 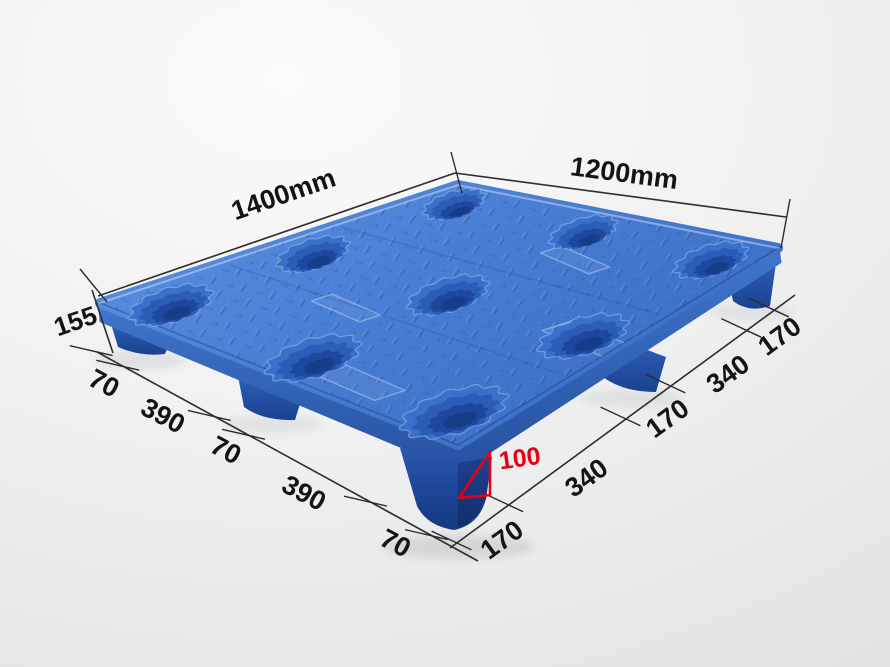 What do you see at coordinates (226, 450) in the screenshot?
I see `bl-segment-label-2: 70` at bounding box center [226, 450].